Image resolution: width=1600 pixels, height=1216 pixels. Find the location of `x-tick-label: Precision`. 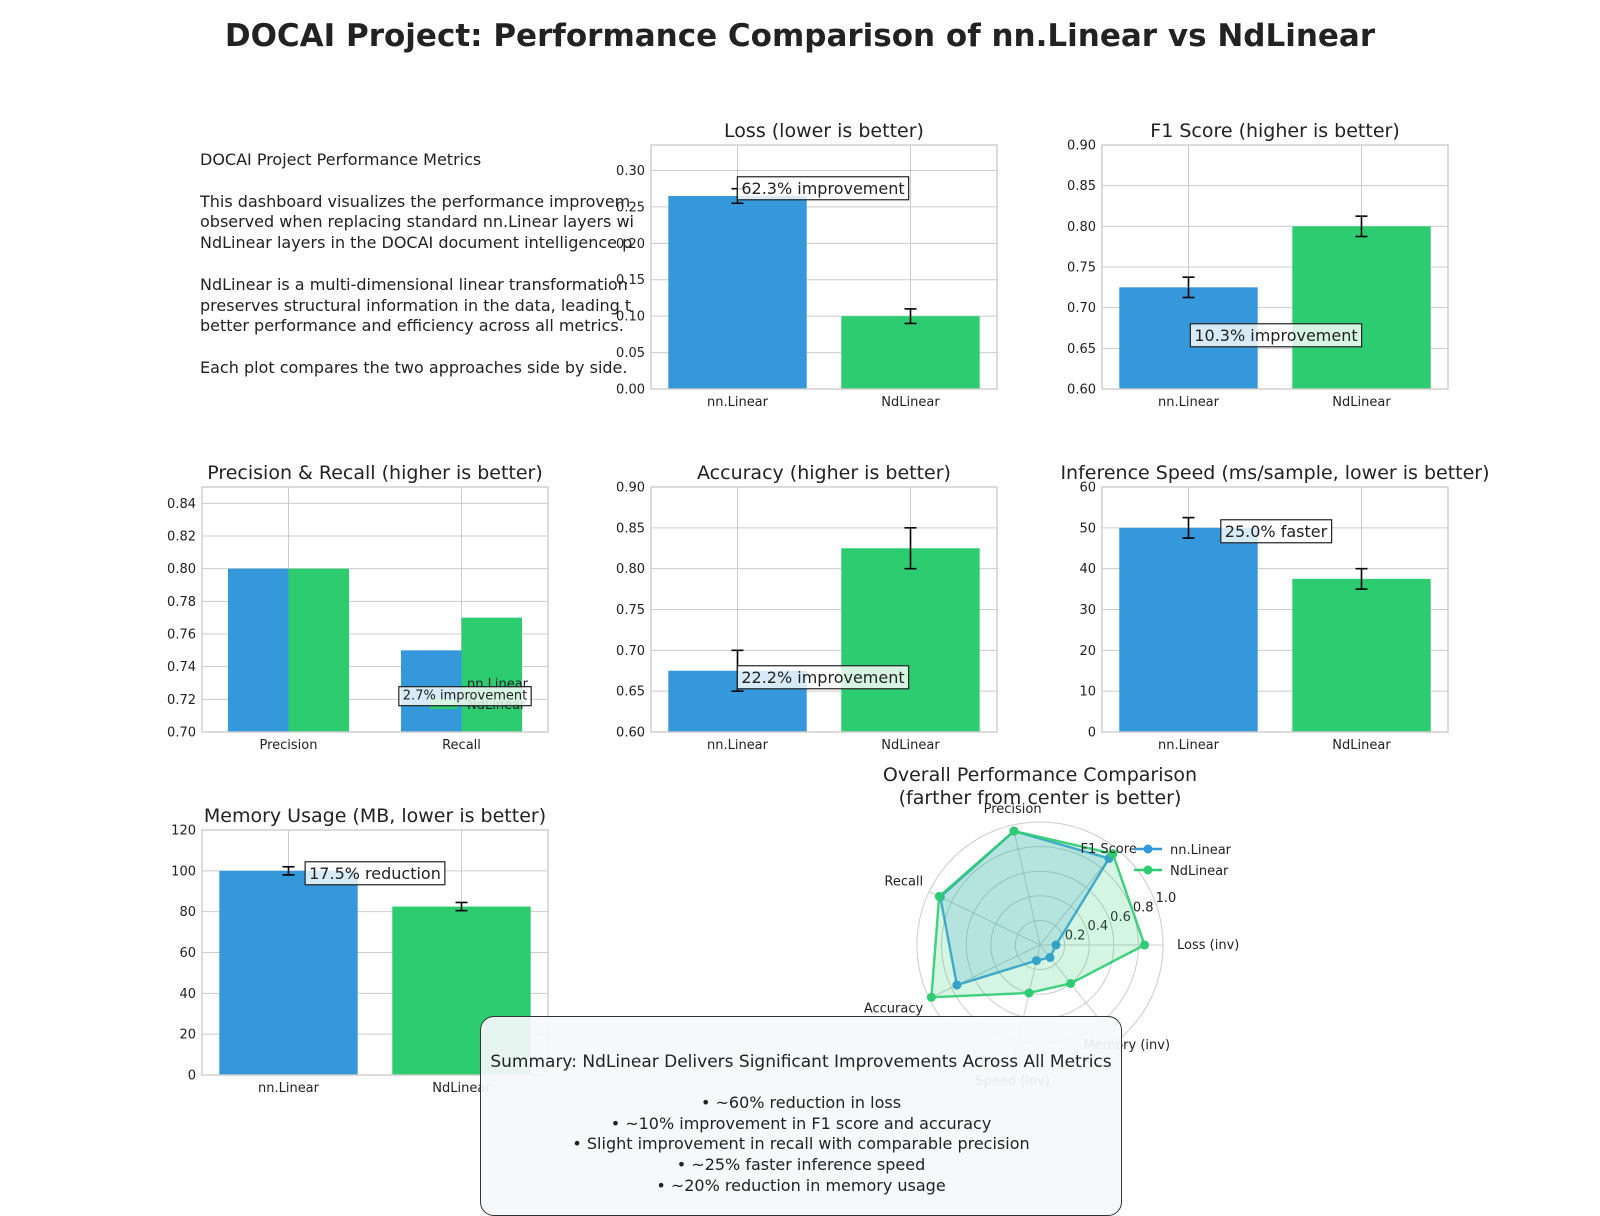

x-tick-label: Precision is located at coordinates (288, 745).